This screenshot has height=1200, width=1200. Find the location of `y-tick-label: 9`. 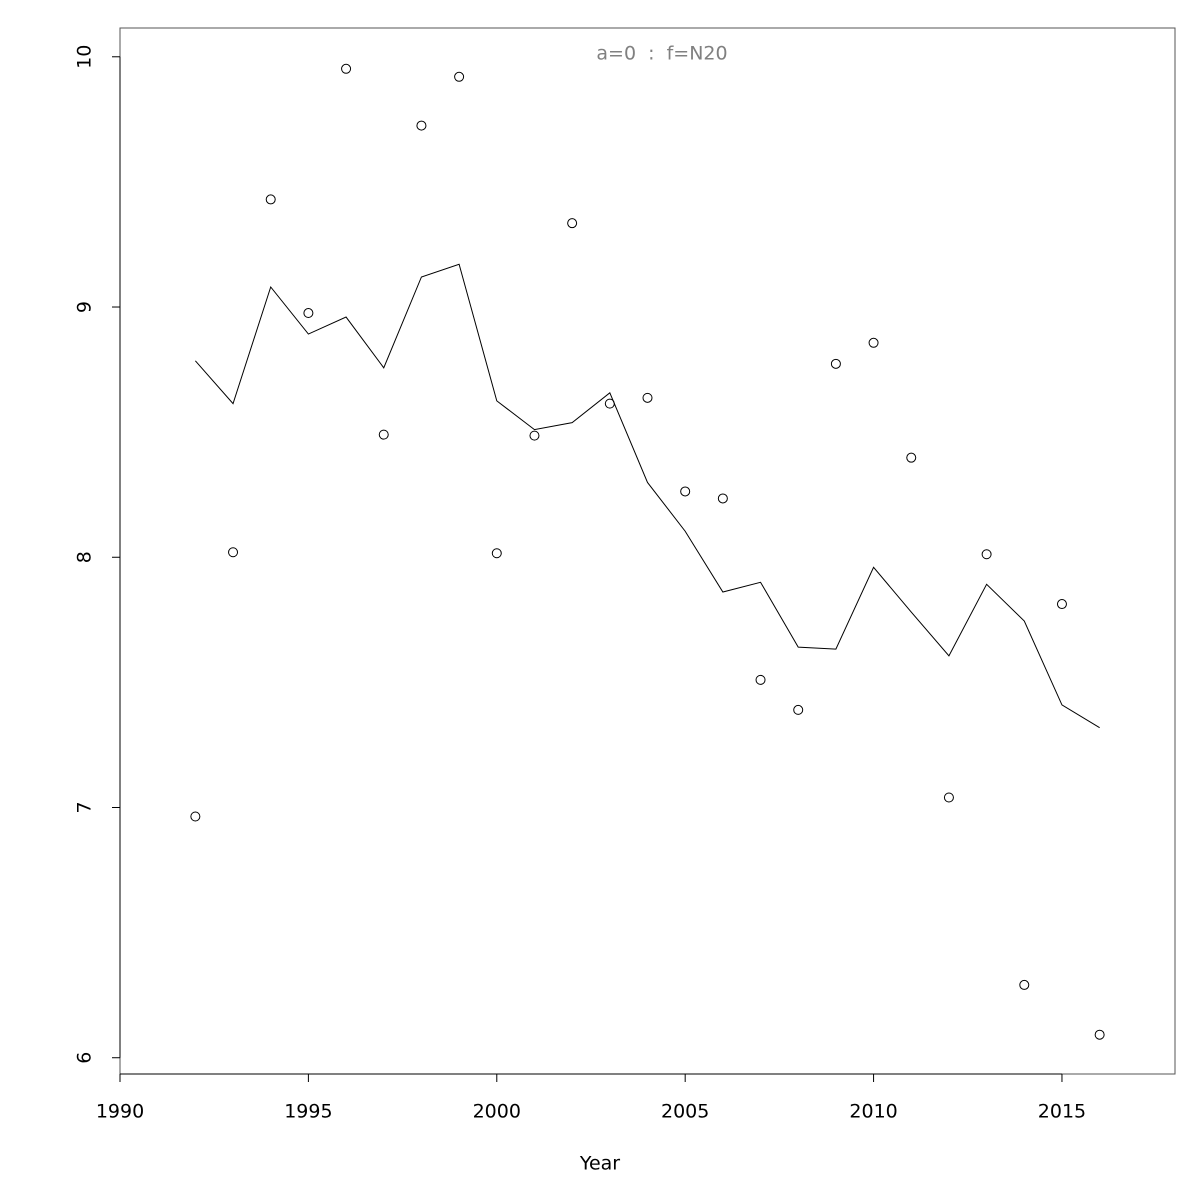

y-tick-label: 9 is located at coordinates (85, 307).